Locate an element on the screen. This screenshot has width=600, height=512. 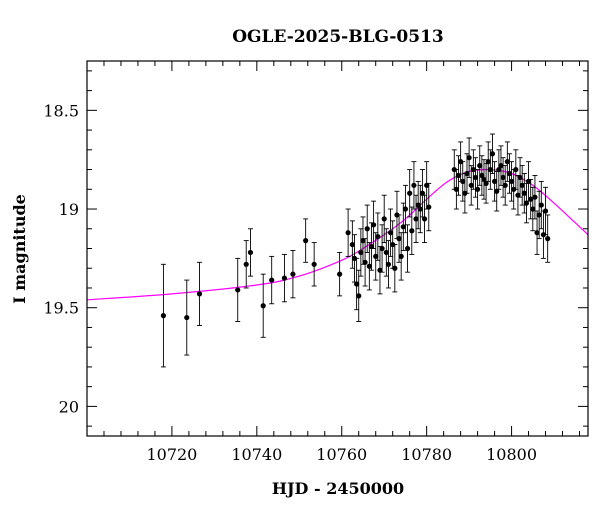
y-tick-label: 19 is located at coordinates (69, 209).